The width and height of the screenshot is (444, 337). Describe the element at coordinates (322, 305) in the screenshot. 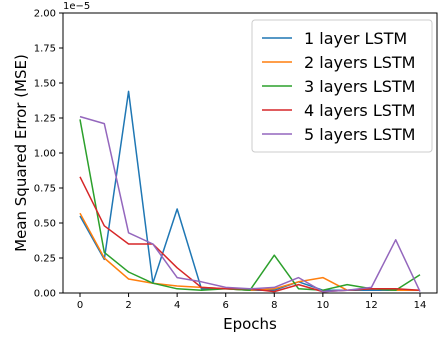

I see `x-tick-label: 10` at that location.